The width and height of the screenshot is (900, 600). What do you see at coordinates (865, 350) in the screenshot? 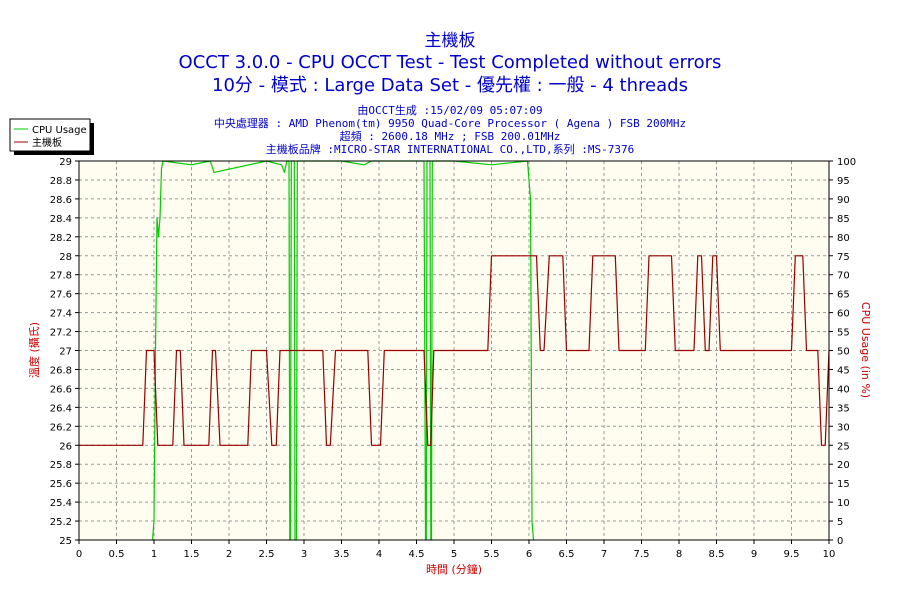
I see `y-right-axis-title: CPU Usage (in %)` at bounding box center [865, 350].